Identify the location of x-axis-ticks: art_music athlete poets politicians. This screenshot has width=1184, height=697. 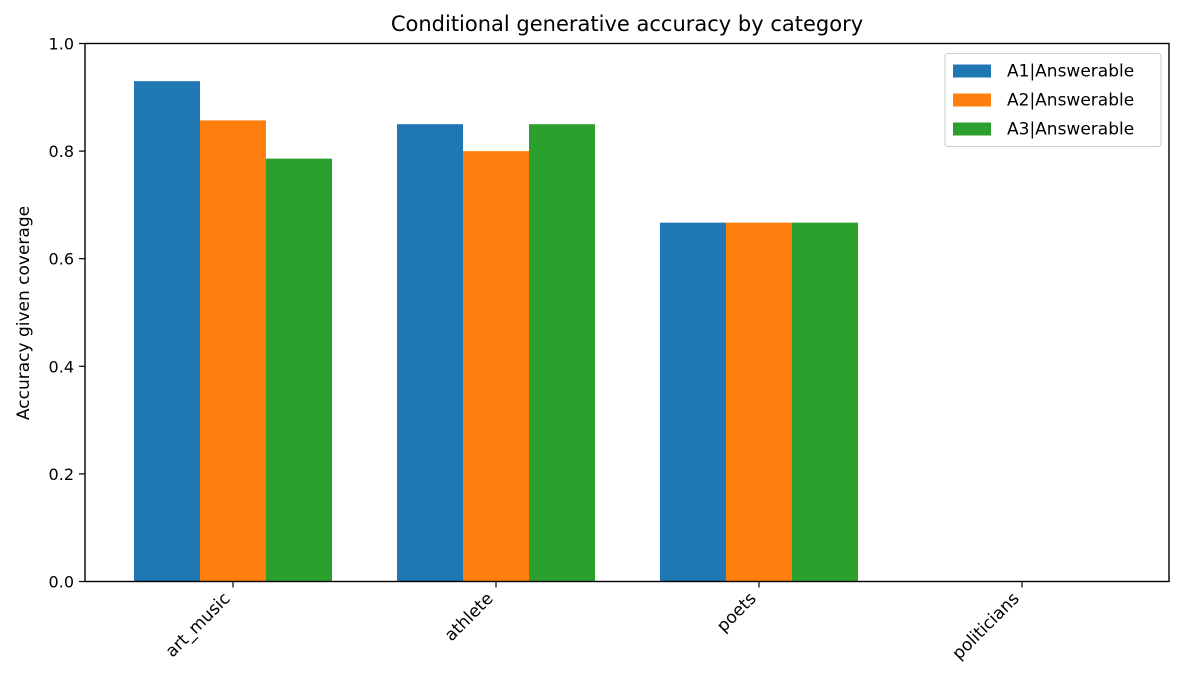
(593, 622).